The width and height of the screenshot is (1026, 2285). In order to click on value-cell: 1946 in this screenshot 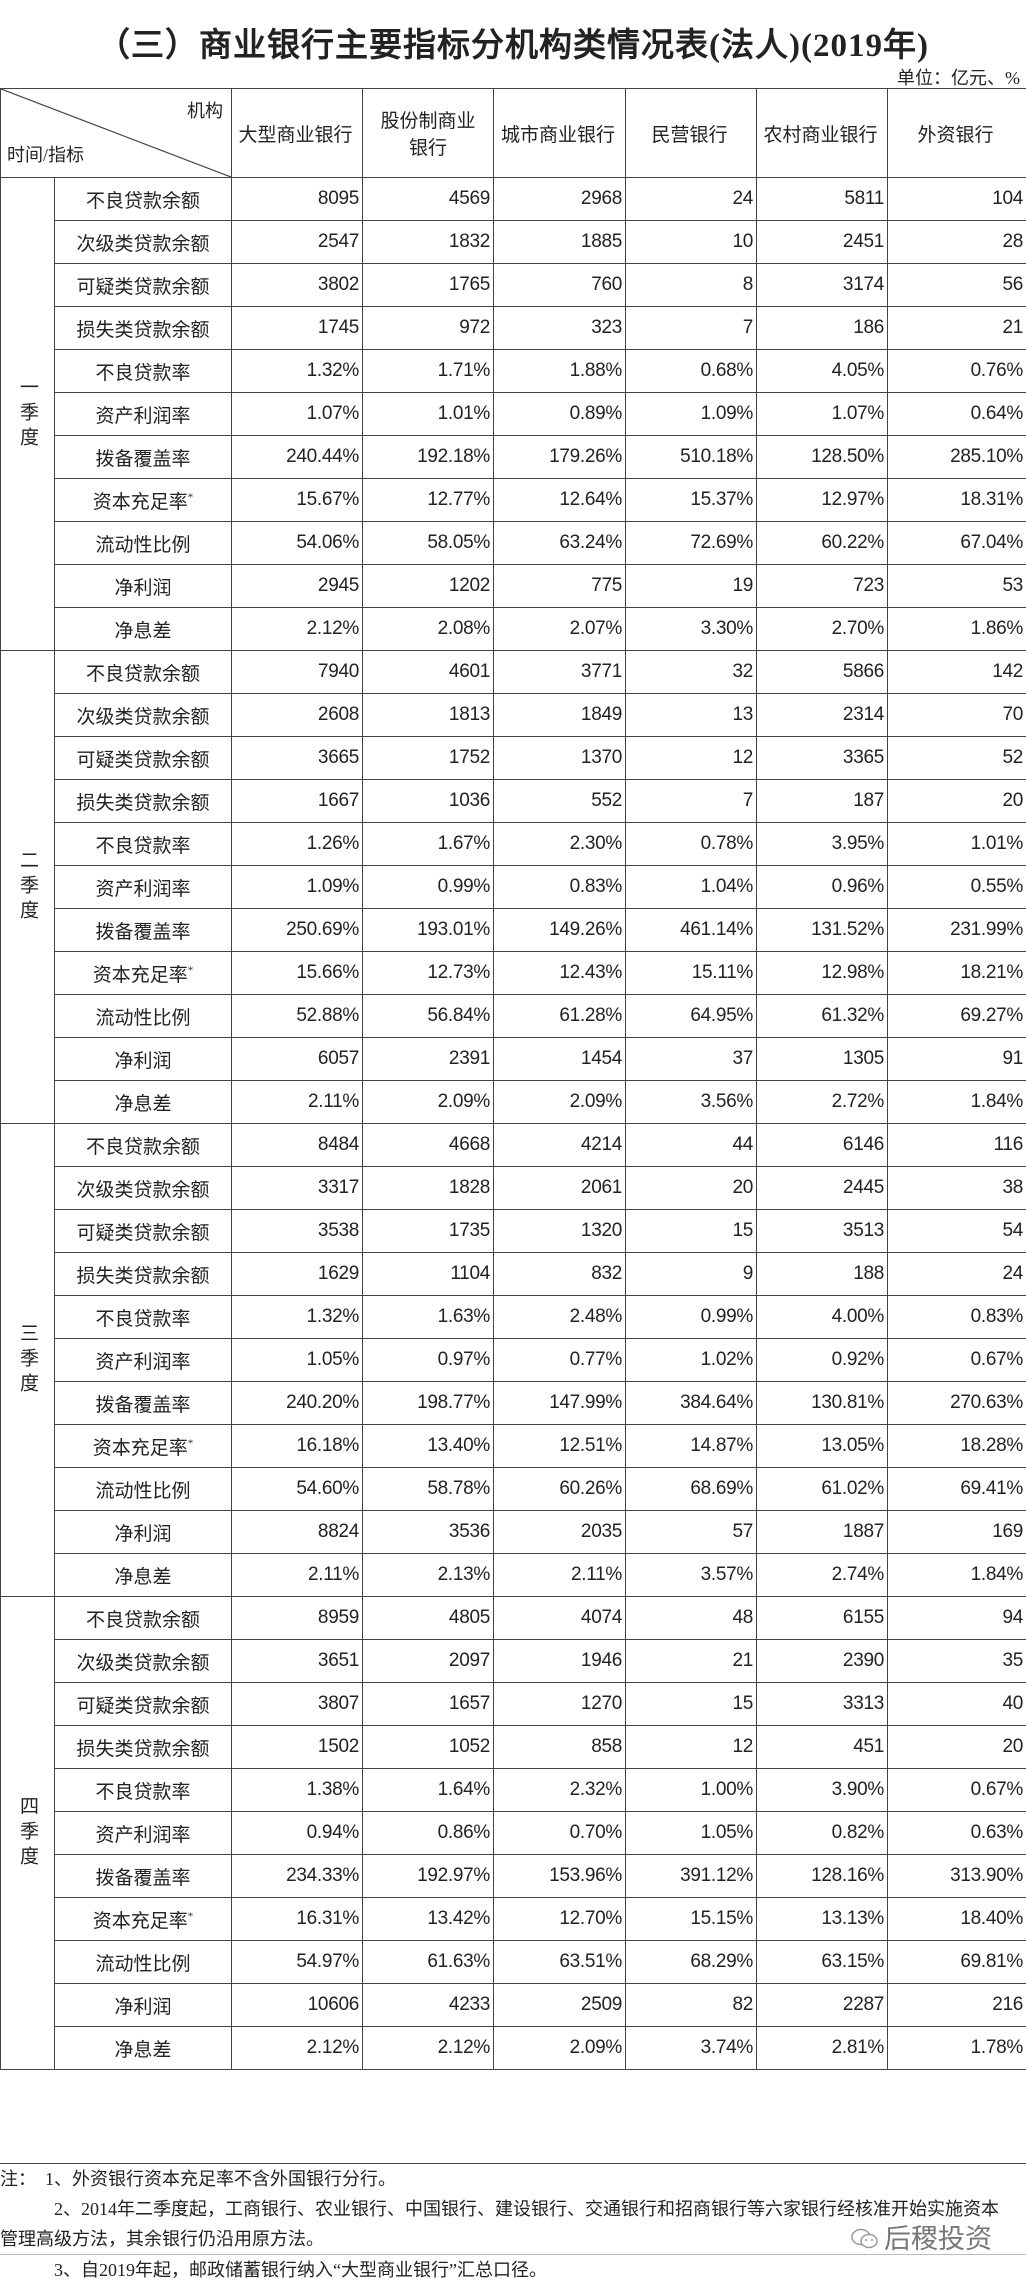, I will do `click(560, 1661)`.